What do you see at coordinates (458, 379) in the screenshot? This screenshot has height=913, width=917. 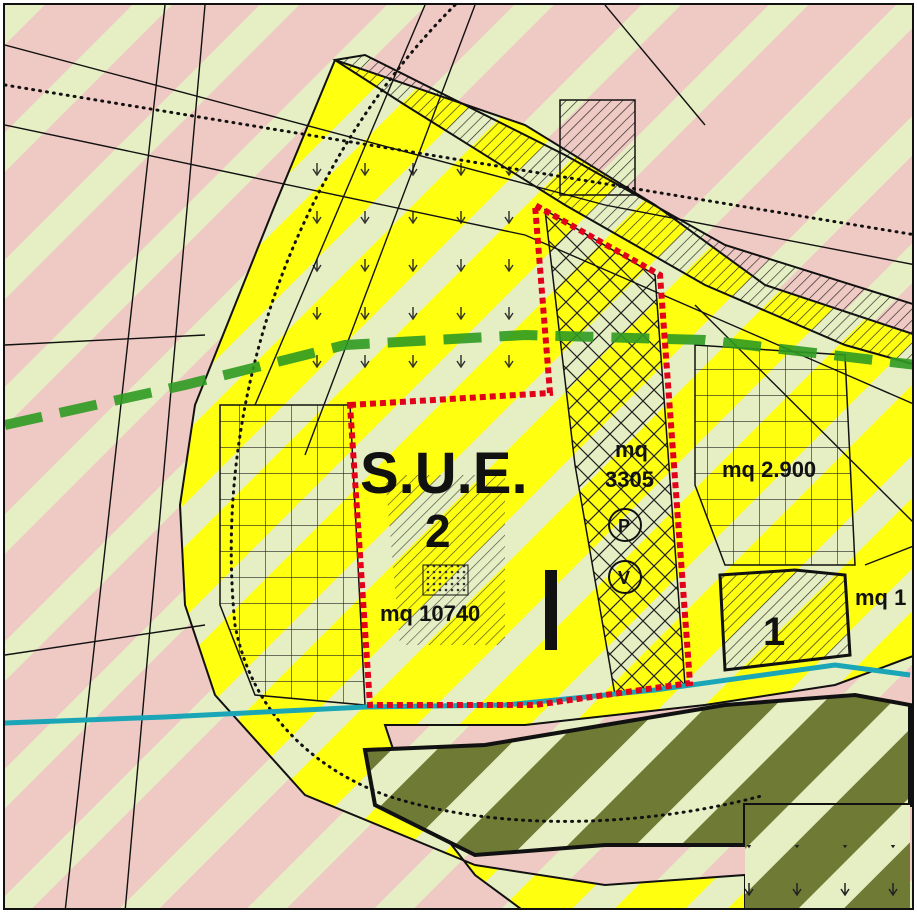 I see `ecological-corridor` at bounding box center [458, 379].